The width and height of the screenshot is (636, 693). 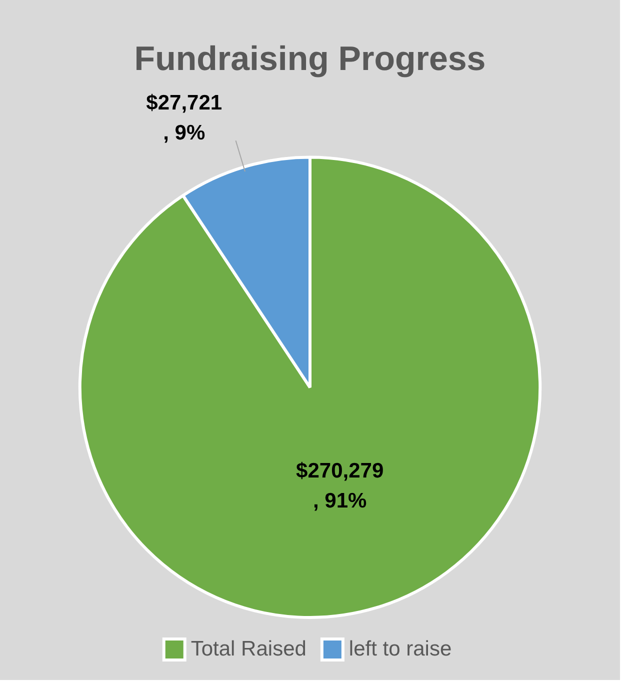 I want to click on legend-label: Total Raised, so click(x=248, y=648).